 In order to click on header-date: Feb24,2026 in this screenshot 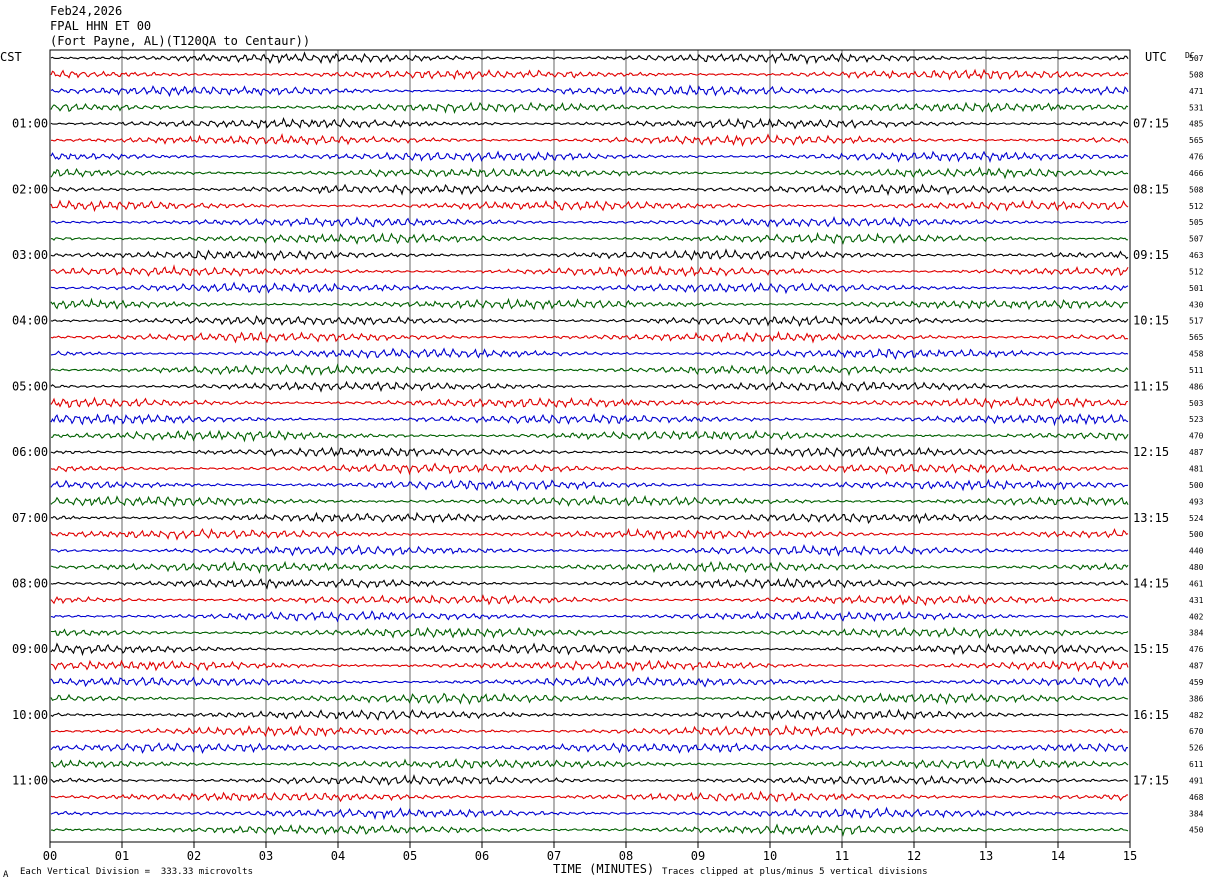, I will do `click(86, 11)`.